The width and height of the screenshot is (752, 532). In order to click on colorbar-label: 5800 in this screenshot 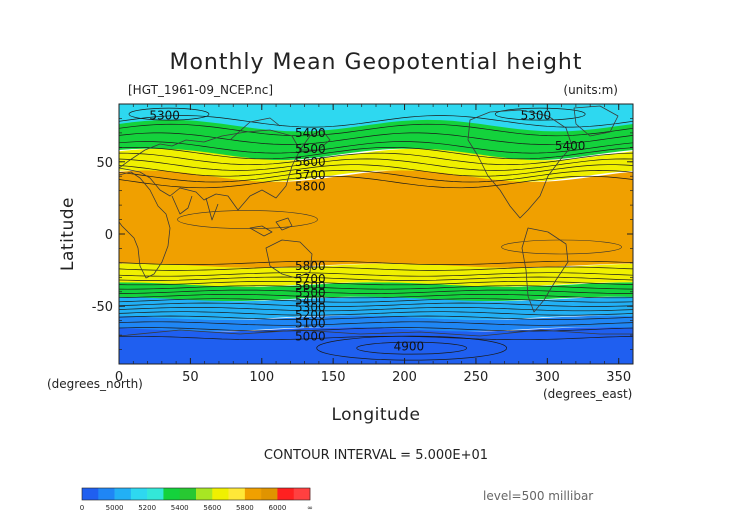, I will do `click(245, 508)`.